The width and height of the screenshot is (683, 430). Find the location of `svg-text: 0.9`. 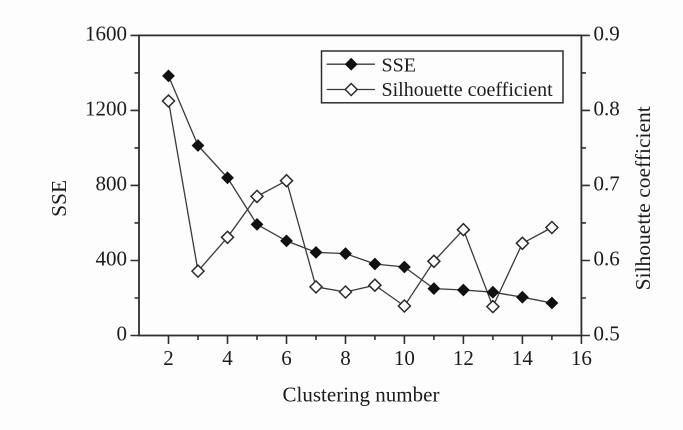

svg-text: 0.9 is located at coordinates (607, 34).